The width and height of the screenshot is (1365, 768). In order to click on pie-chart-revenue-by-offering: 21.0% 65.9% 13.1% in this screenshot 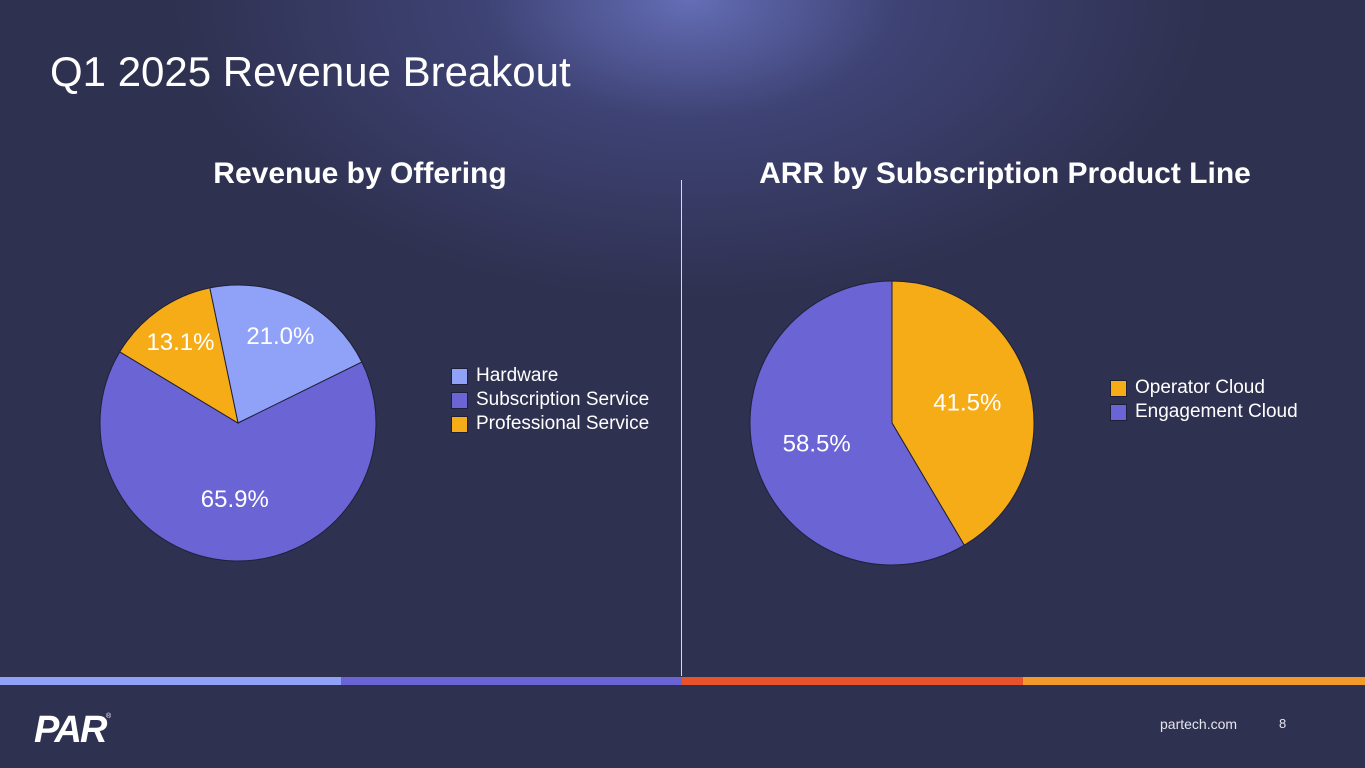, I will do `click(238, 423)`.